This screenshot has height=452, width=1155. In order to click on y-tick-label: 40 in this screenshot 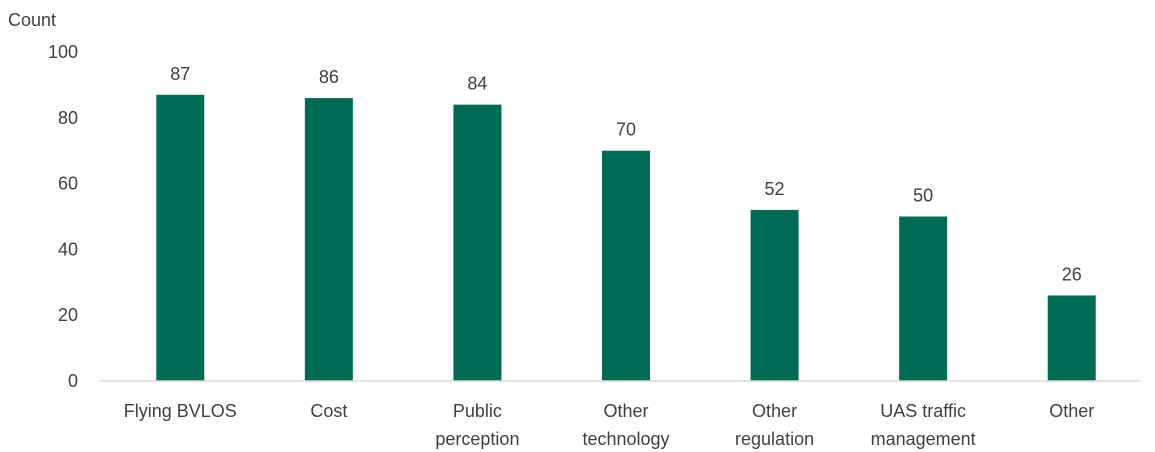, I will do `click(68, 249)`.